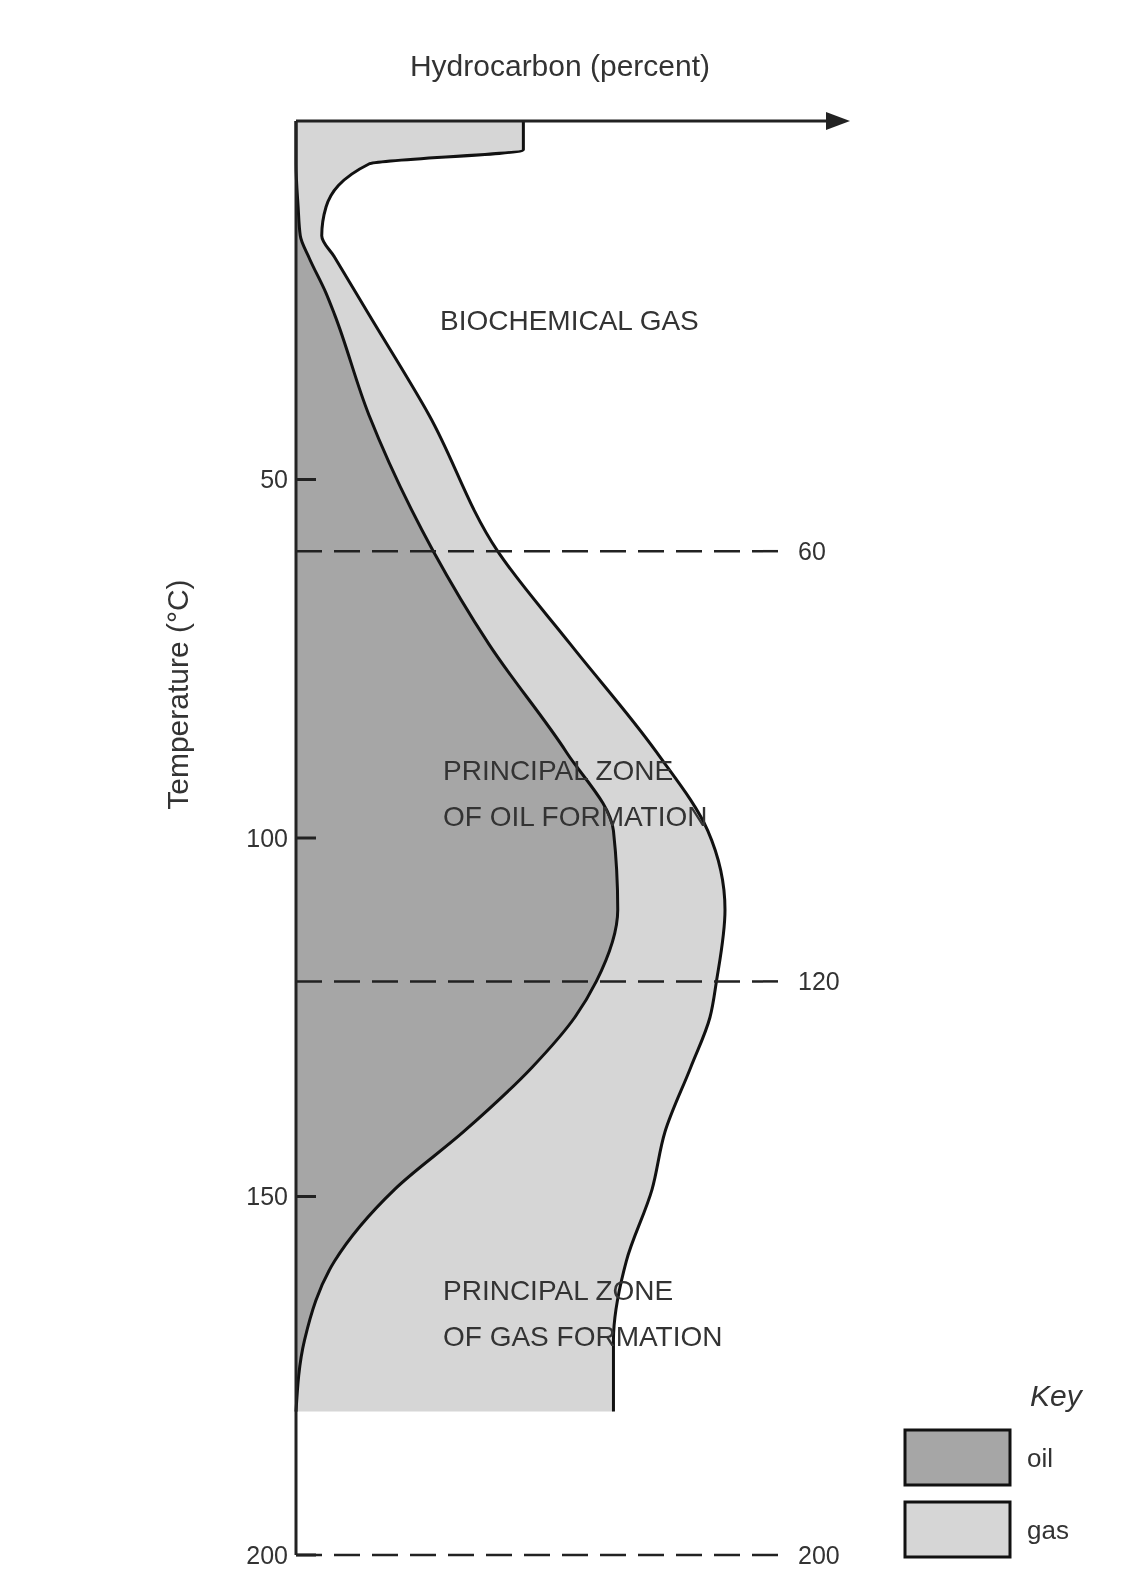  I want to click on annotation: BIOCHEMICAL GAS, so click(569, 320).